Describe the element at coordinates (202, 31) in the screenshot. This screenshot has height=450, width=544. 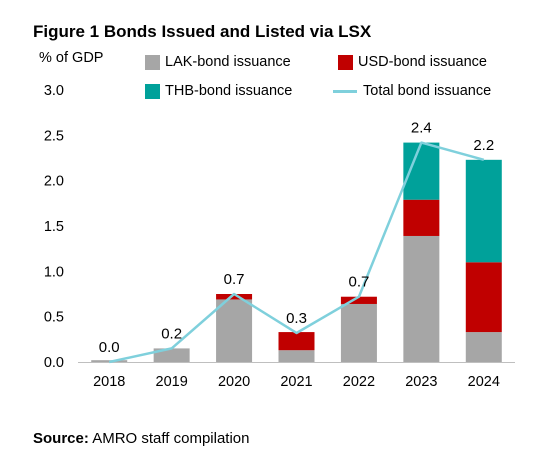
I see `chart-title: Figure 1 Bonds Issued and Listed via LSX` at that location.